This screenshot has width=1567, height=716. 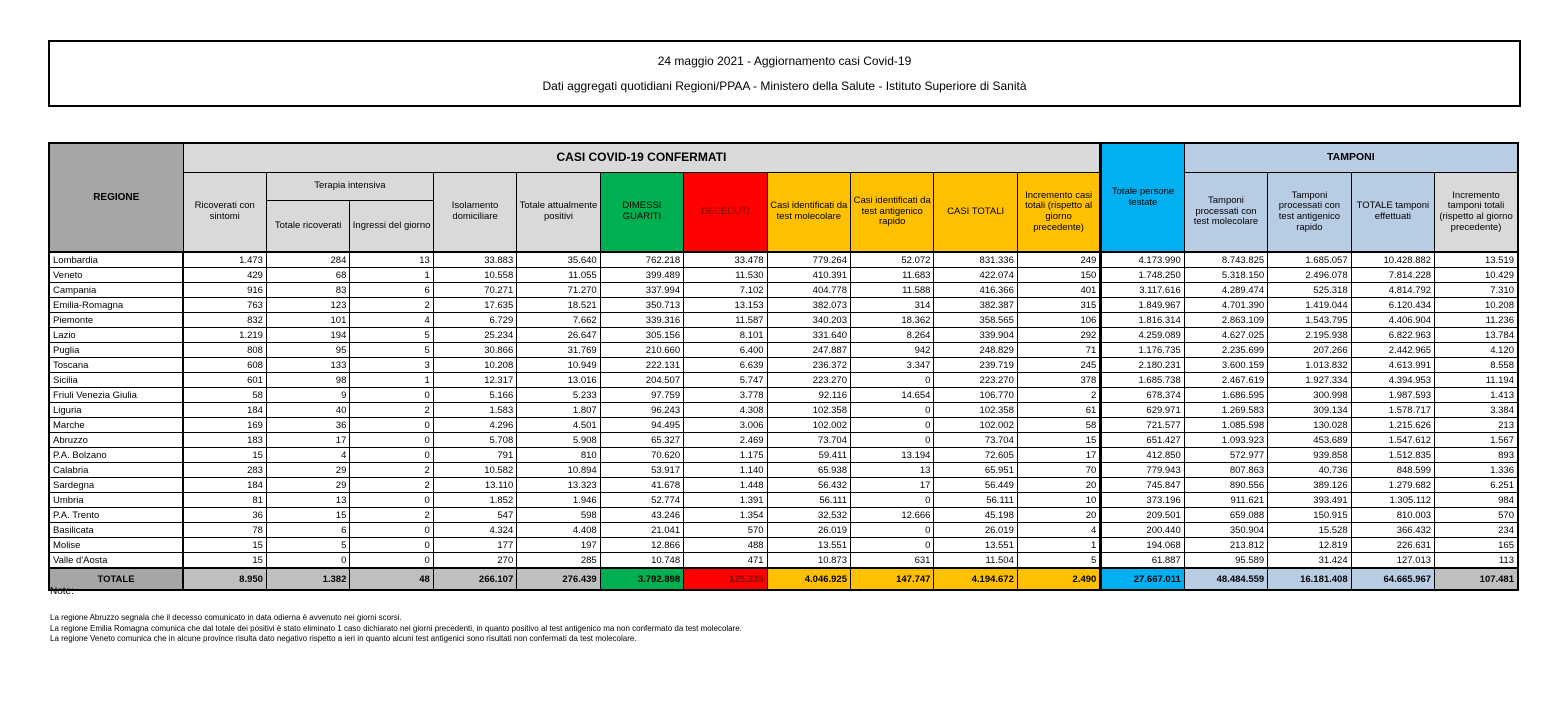 I want to click on value-cell: 629.971, so click(x=1142, y=410).